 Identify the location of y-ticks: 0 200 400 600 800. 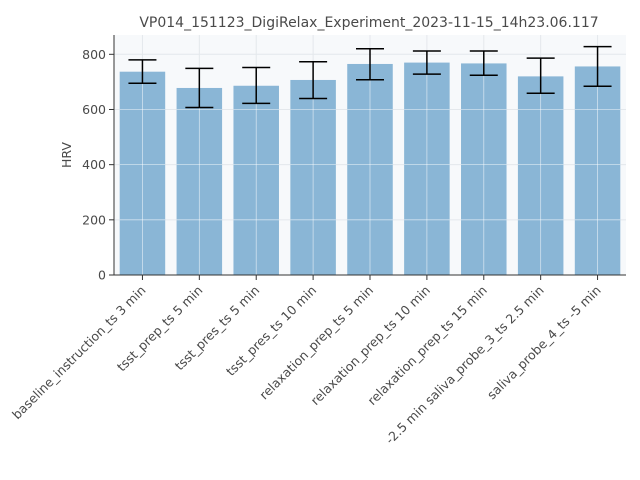
(98, 165).